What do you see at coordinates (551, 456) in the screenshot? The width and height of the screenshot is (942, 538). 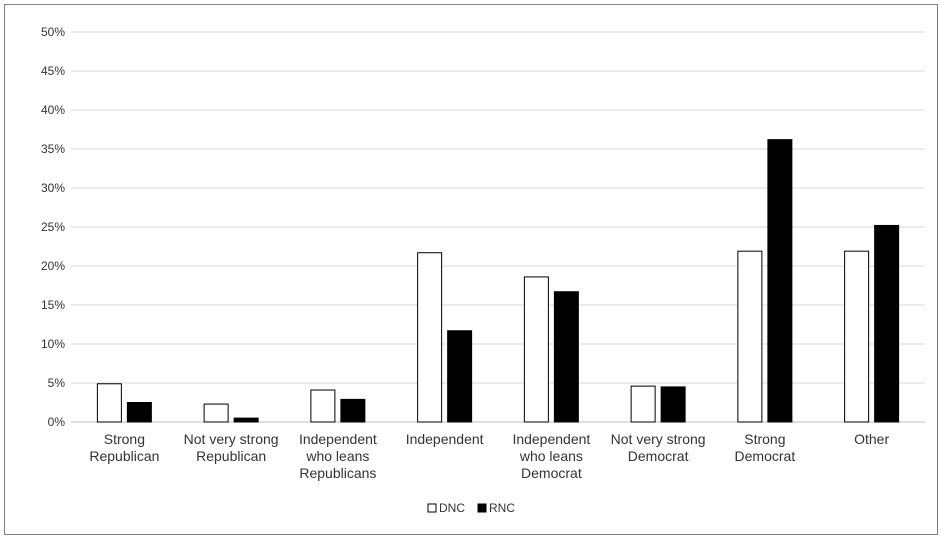 I see `x-category-label: Independent who leans Democrat` at bounding box center [551, 456].